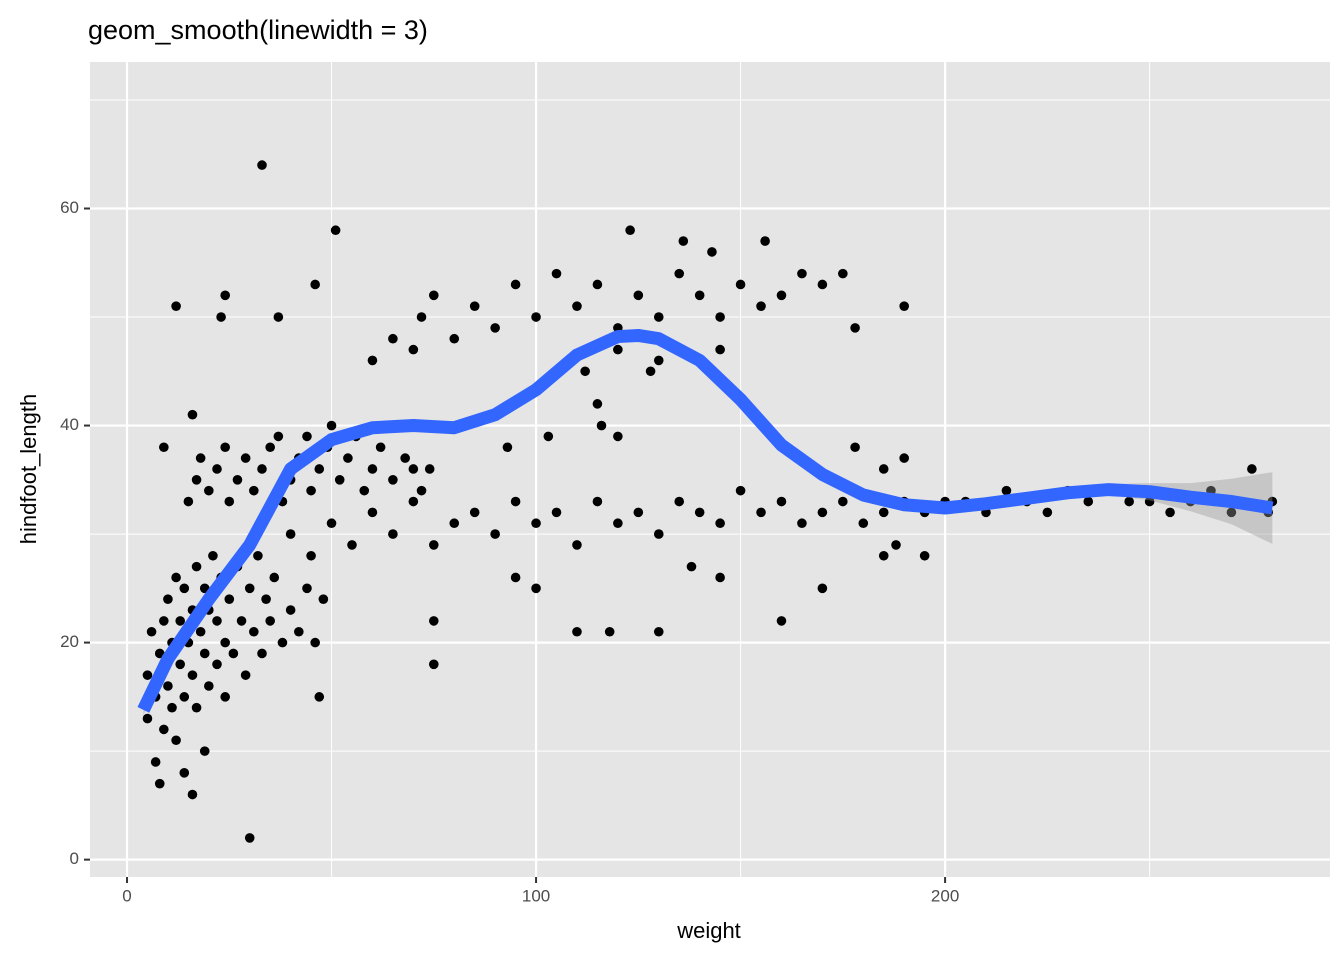 This screenshot has height=965, width=1344. I want to click on x-axis-title: weight, so click(708, 930).